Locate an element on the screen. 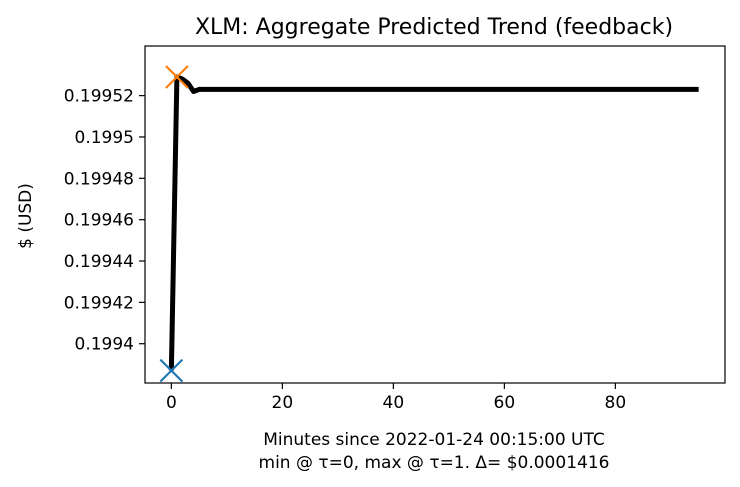 This screenshot has width=740, height=487. x-axis-label-line2: min @ τ=0, max @ τ=1. Δ= $0.0001416 is located at coordinates (434, 463).